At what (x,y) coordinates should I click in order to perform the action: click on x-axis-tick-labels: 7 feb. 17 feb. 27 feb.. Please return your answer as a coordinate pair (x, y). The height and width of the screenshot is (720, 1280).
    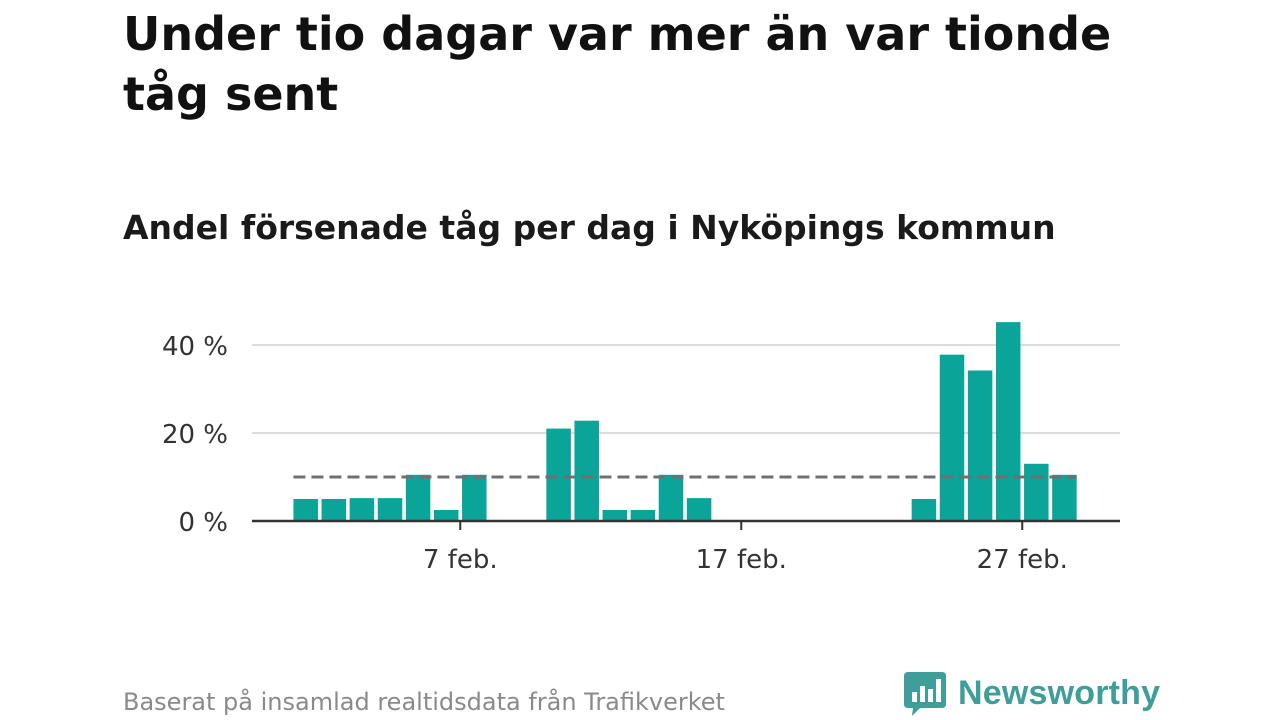
    Looking at the image, I should click on (745, 560).